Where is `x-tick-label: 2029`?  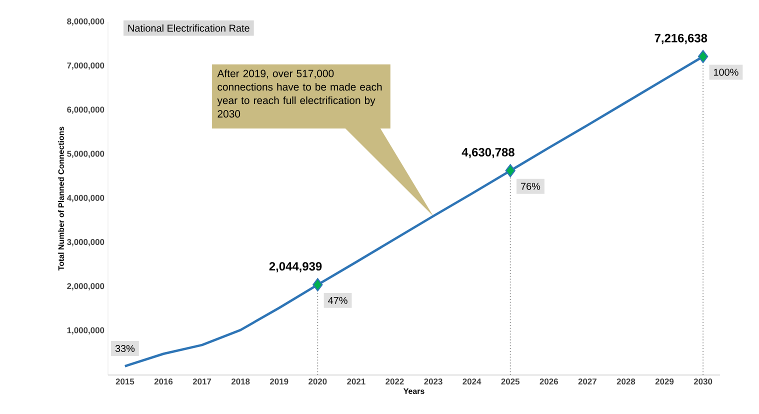 x-tick-label: 2029 is located at coordinates (664, 381).